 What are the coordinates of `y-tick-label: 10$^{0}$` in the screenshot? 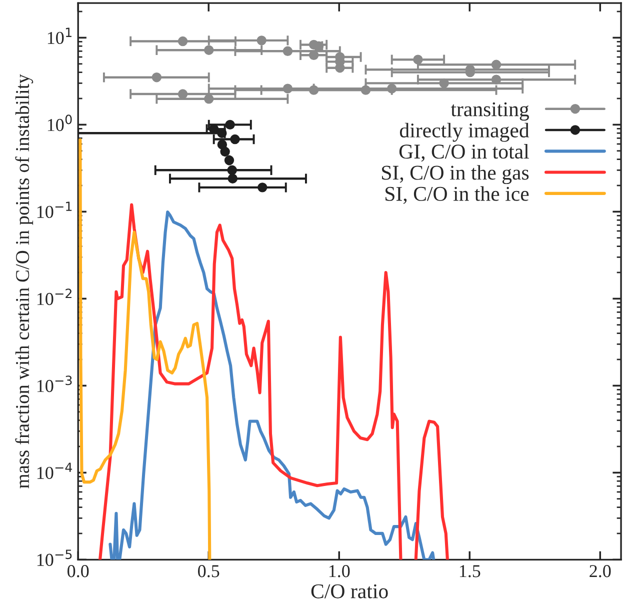 It's located at (60, 123).